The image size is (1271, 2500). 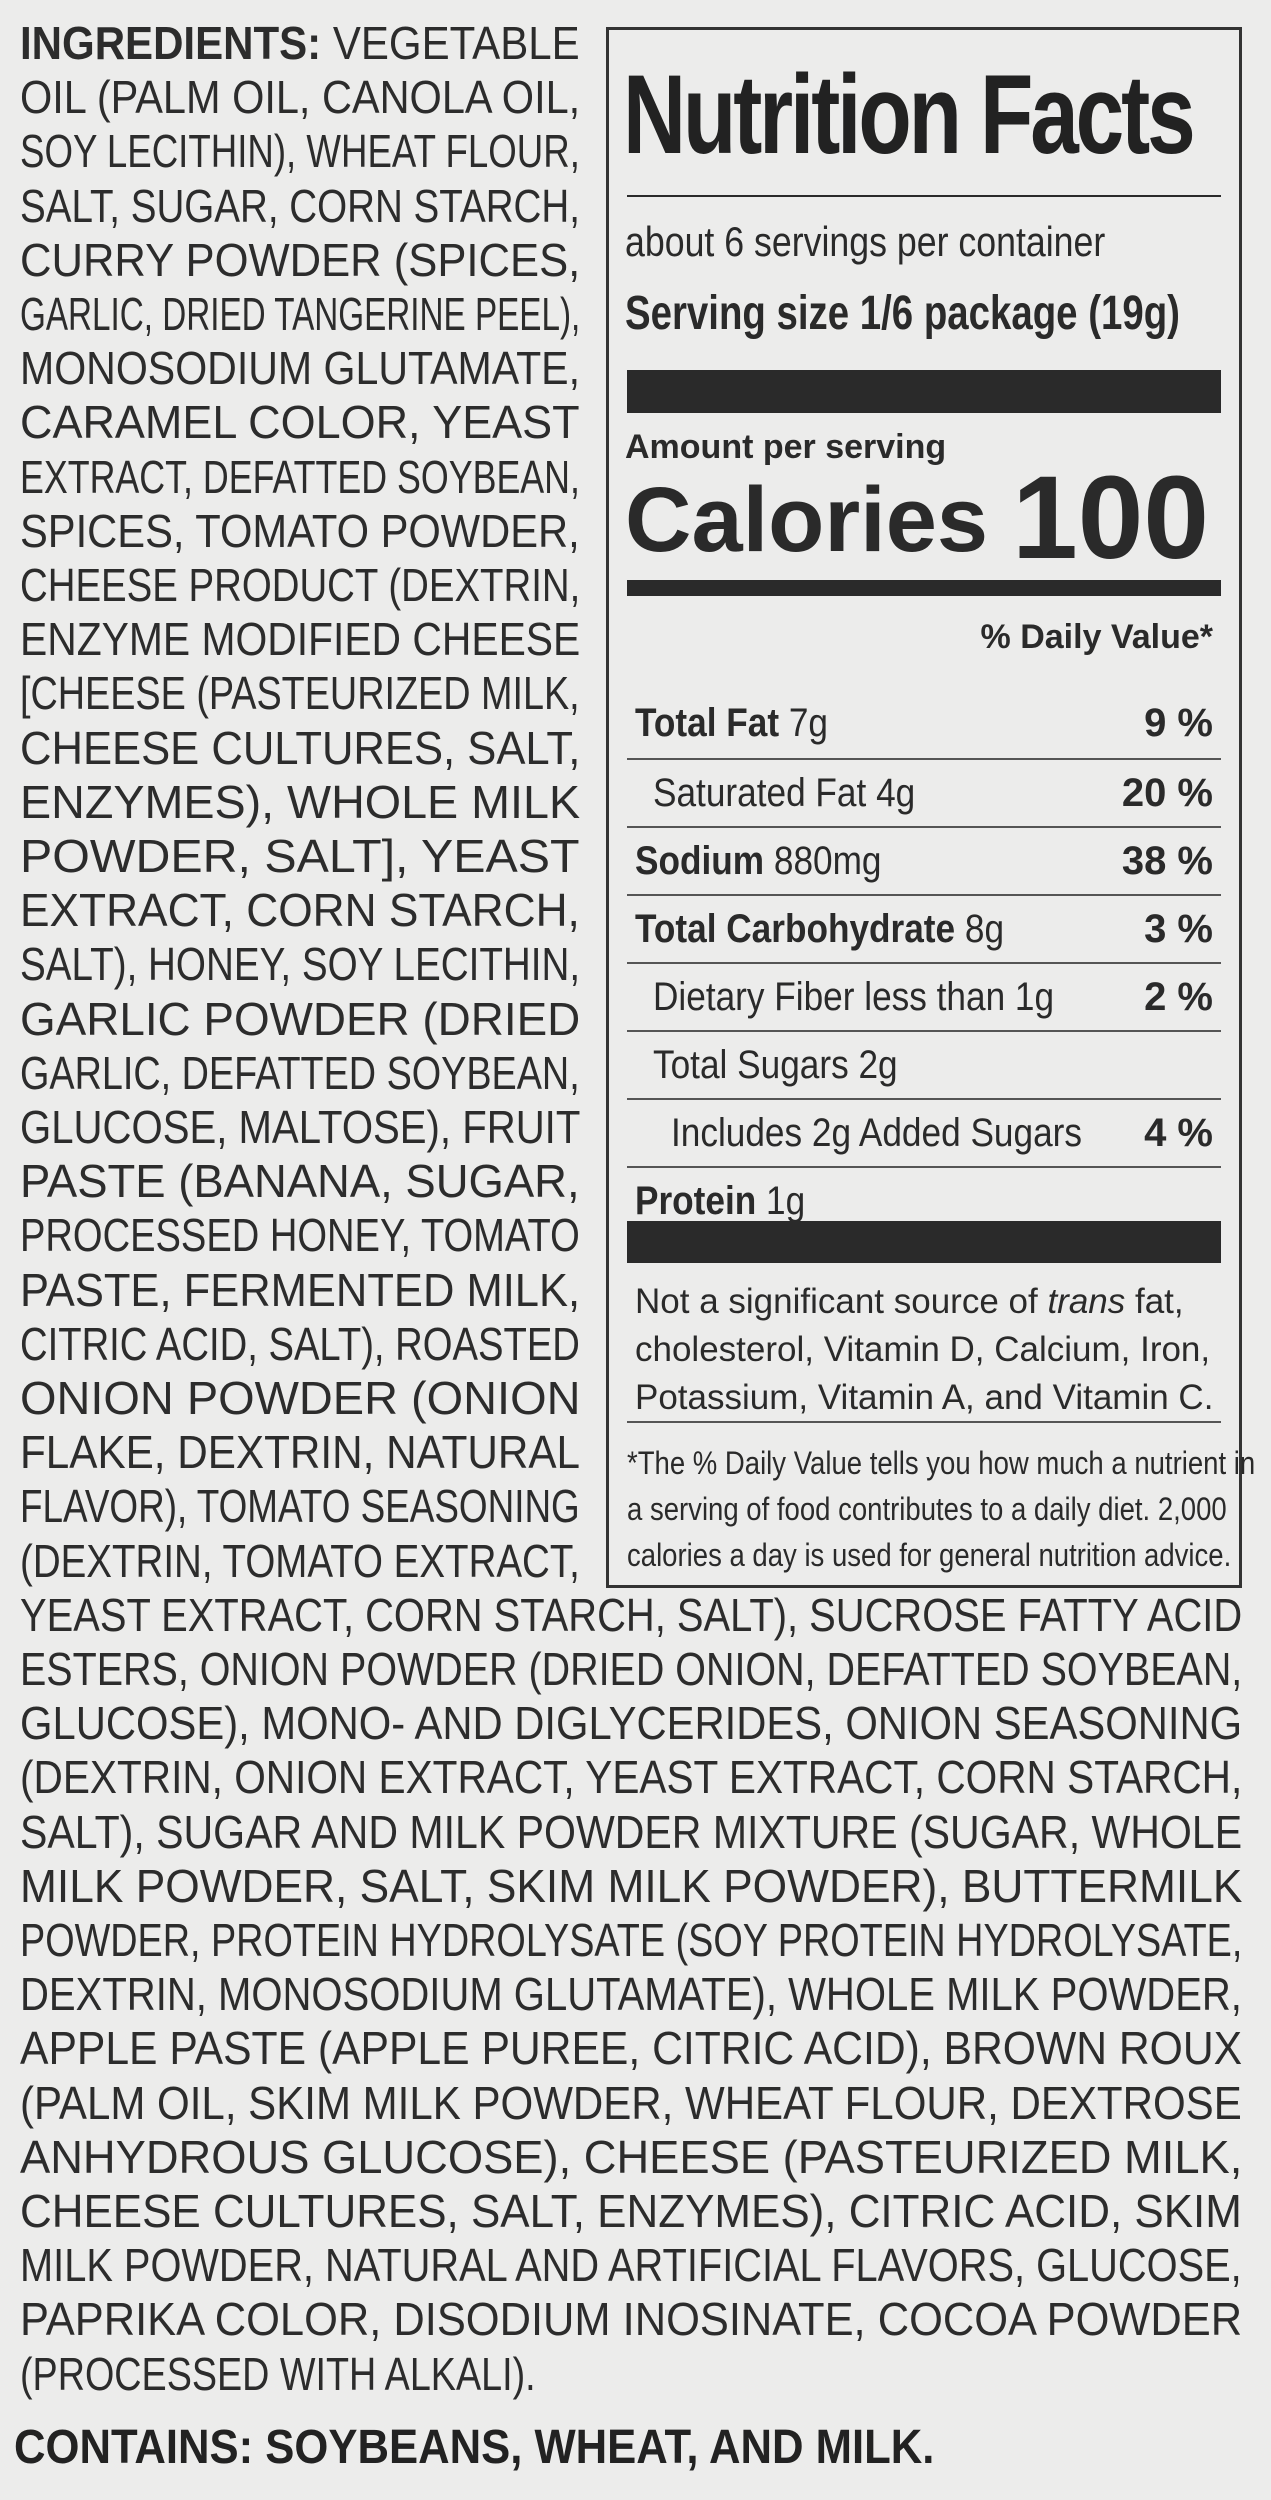 What do you see at coordinates (924, 793) in the screenshot?
I see `nutrient-row: Saturated Fat 4g 20 %` at bounding box center [924, 793].